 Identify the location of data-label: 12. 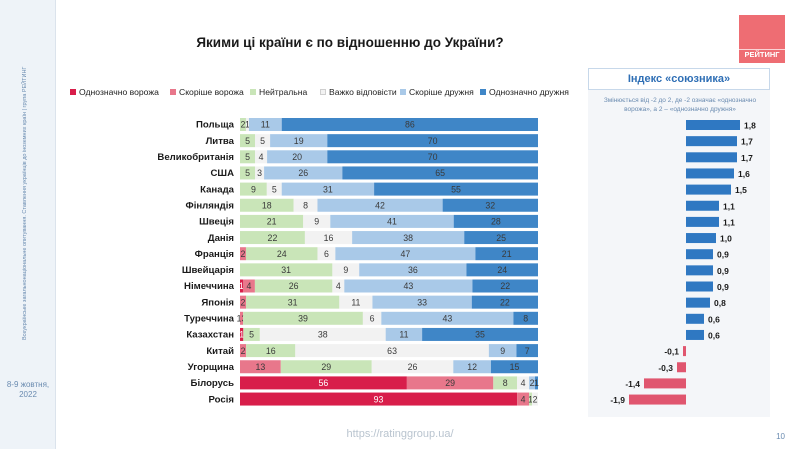
(472, 367).